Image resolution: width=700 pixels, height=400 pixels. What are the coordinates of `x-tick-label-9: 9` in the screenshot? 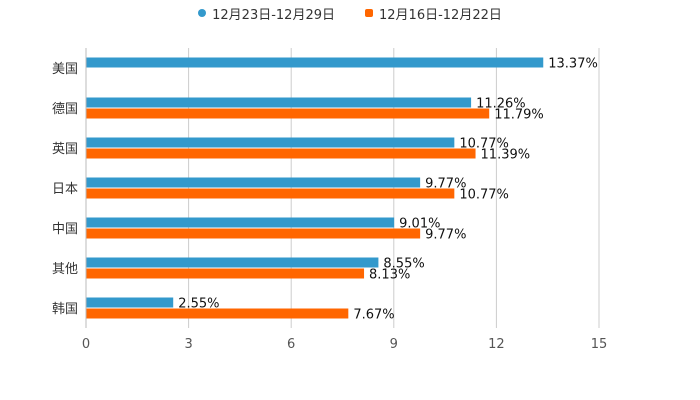 It's located at (394, 344).